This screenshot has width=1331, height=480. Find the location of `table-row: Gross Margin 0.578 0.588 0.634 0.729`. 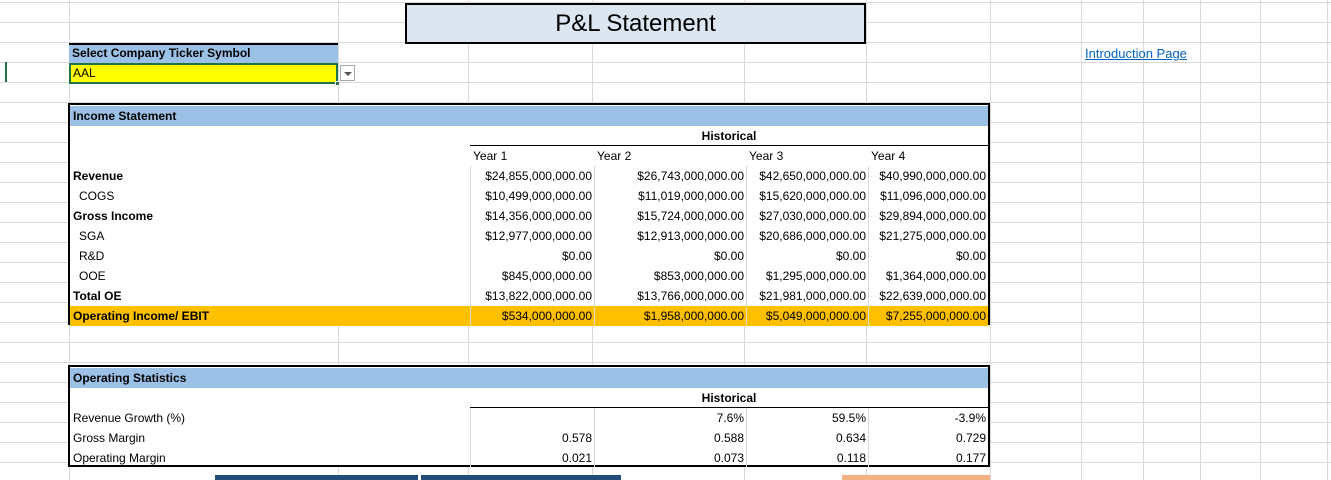

table-row: Gross Margin 0.578 0.588 0.634 0.729 is located at coordinates (529, 438).